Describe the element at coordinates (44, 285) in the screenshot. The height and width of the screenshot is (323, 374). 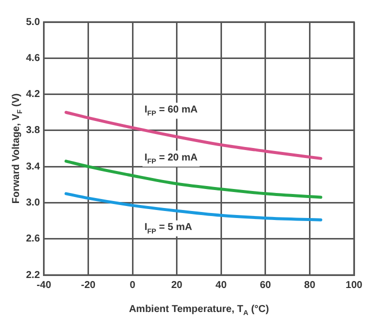
I see `x-tick-label: -40` at that location.